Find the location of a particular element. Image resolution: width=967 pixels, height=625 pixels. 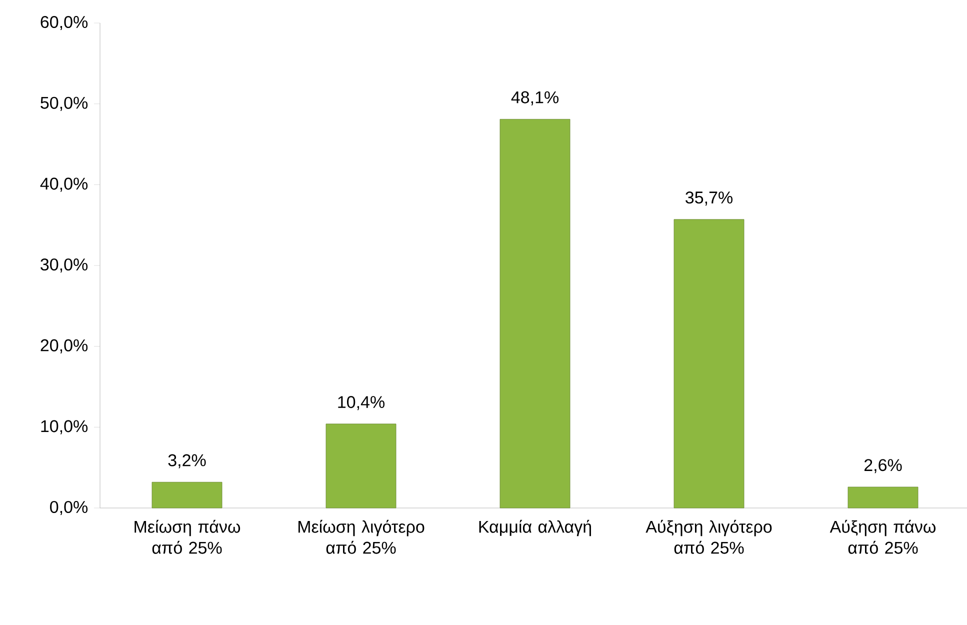

x-tick-label: Μείωση πάνω από 25% is located at coordinates (187, 537).